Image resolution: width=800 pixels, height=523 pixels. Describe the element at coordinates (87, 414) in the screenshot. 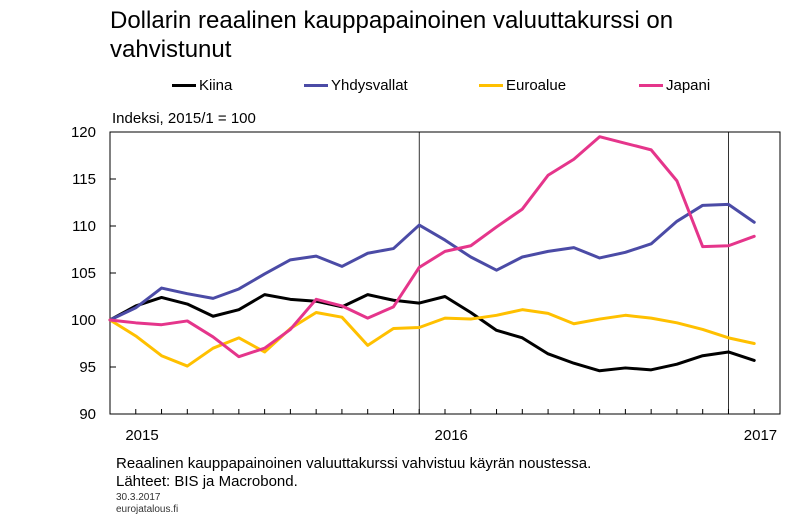

I see `y-tick-label: 90` at that location.